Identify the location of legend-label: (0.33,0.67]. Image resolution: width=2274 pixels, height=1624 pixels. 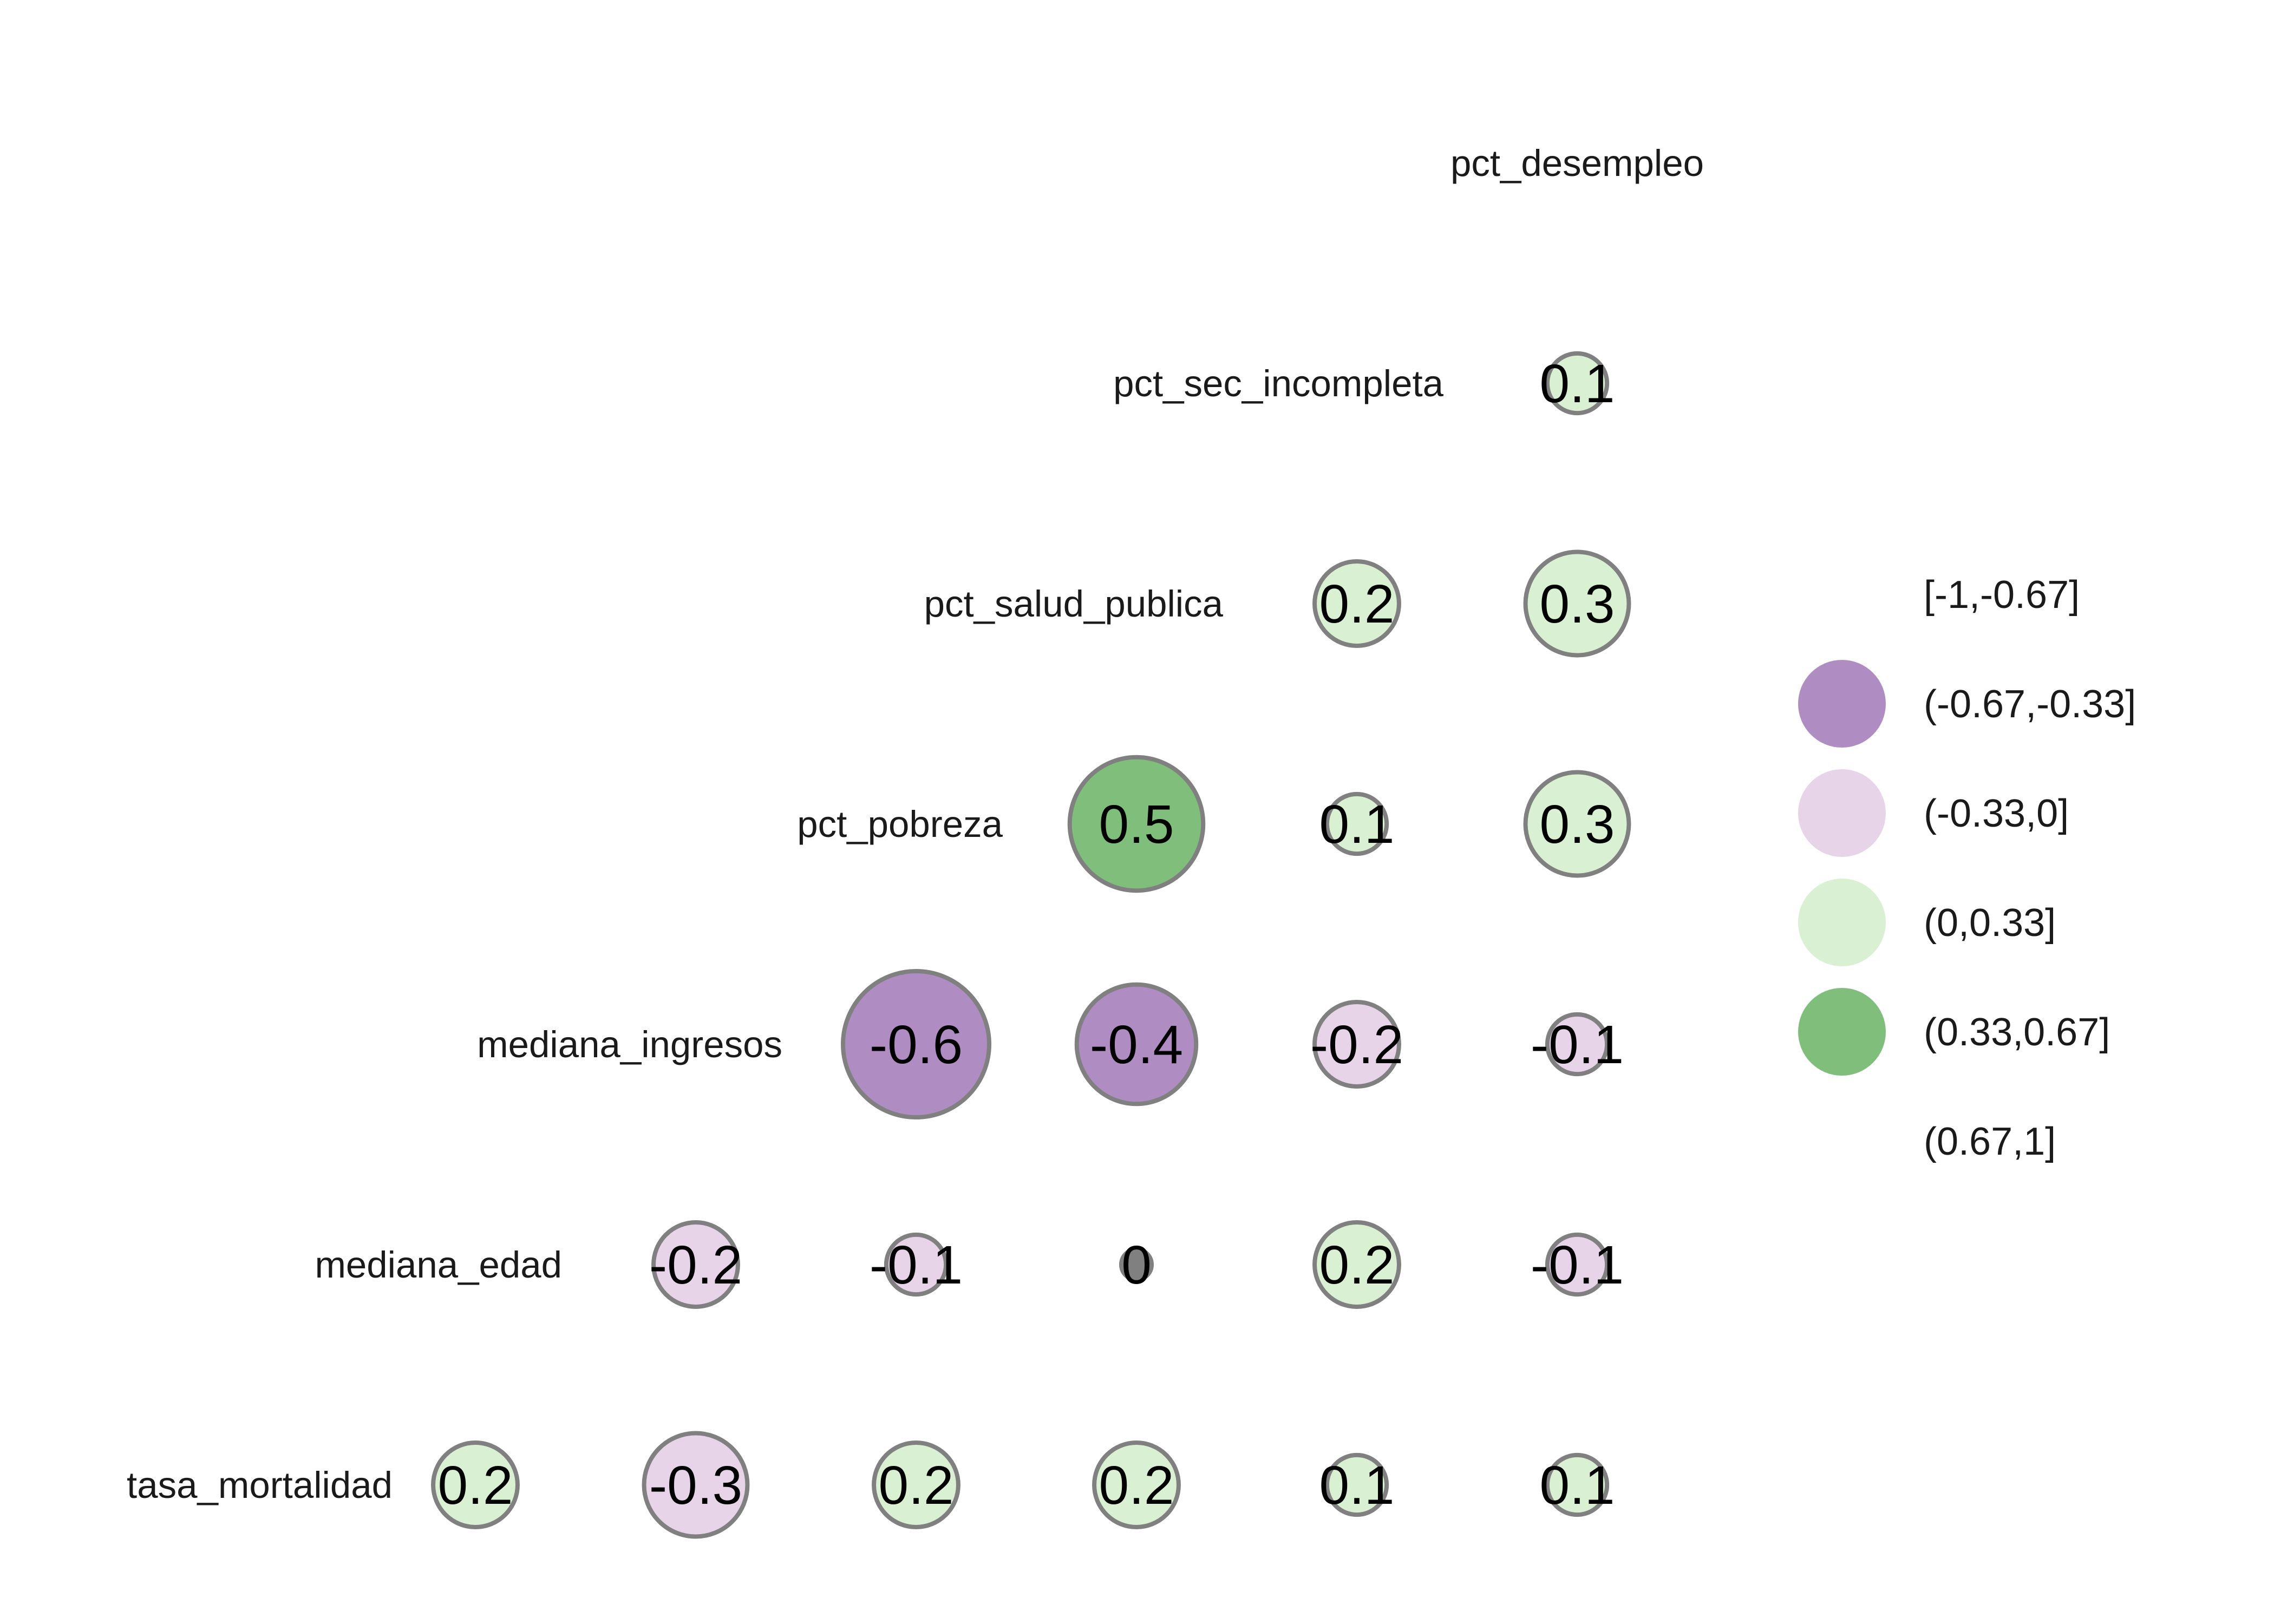
(2017, 1032).